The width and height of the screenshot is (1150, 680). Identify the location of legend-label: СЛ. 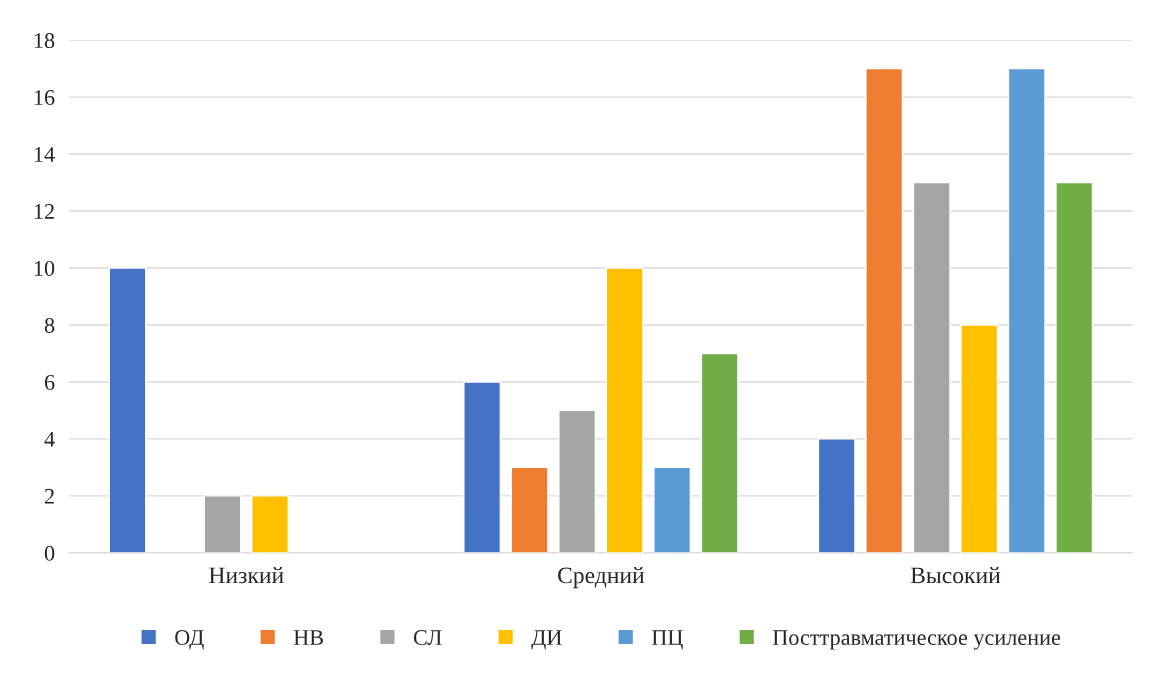
(427, 638).